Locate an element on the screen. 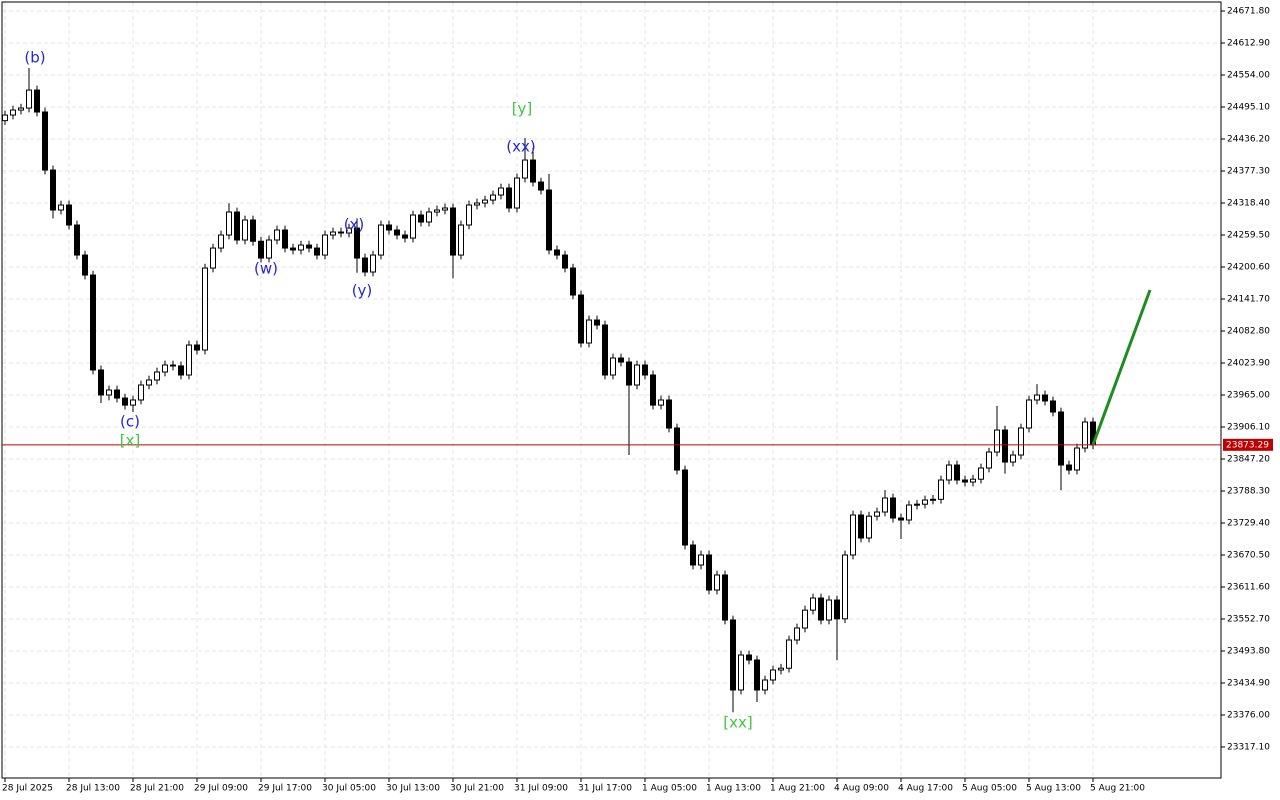 This screenshot has height=800, width=1280. y-tick-label: 24023.90 is located at coordinates (1248, 363).